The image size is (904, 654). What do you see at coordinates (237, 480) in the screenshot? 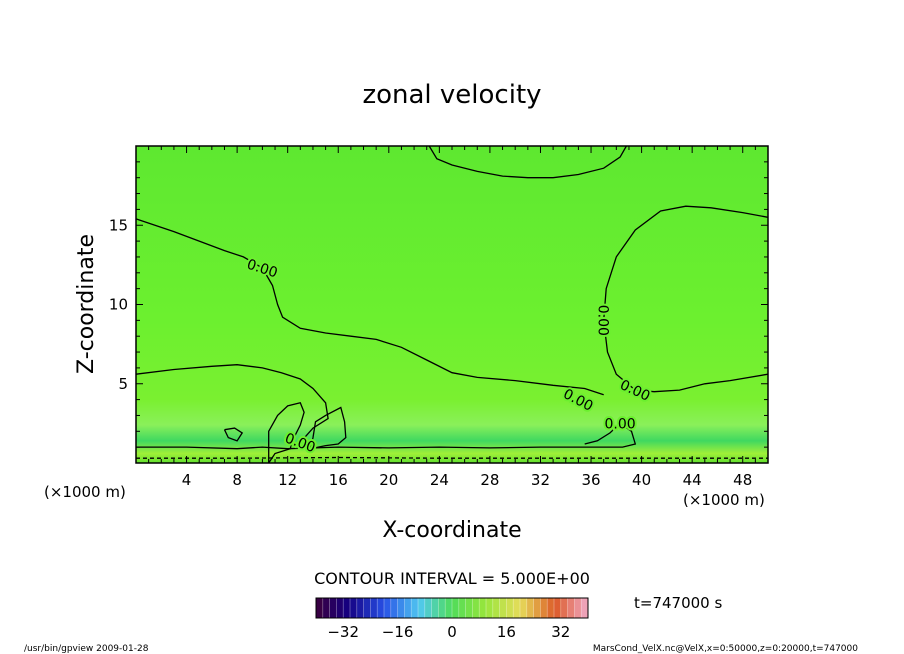
I see `x-tick-label: 8` at bounding box center [237, 480].